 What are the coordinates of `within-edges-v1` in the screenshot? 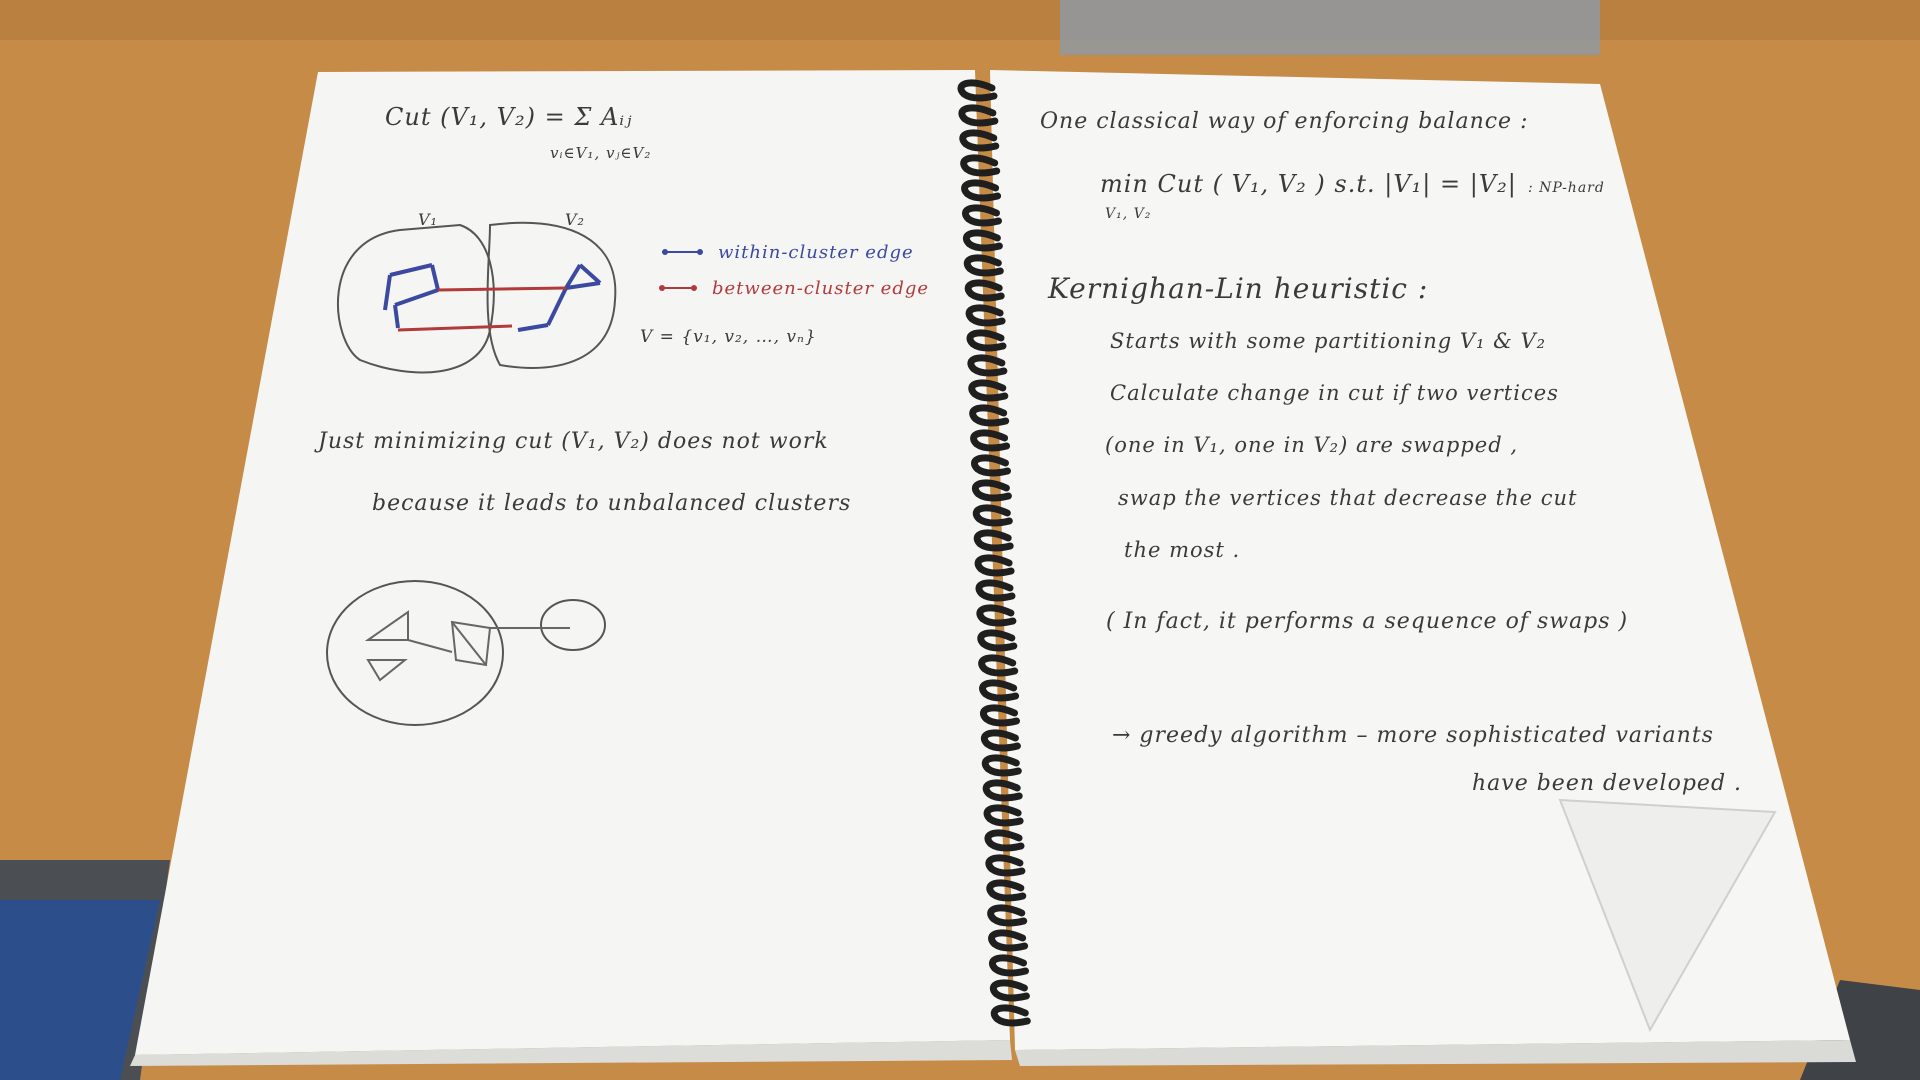 It's located at (411, 296).